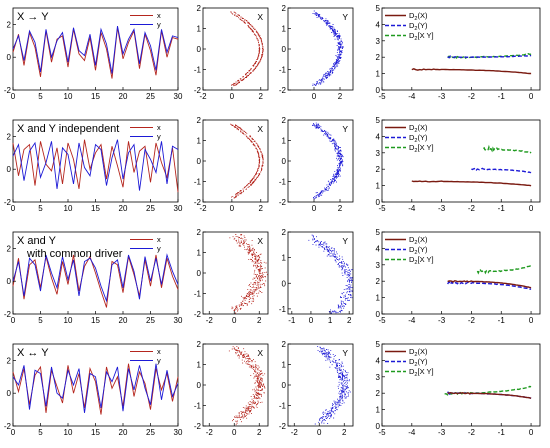 The image size is (550, 448). I want to click on time-series-legend: xy, so click(145, 20).